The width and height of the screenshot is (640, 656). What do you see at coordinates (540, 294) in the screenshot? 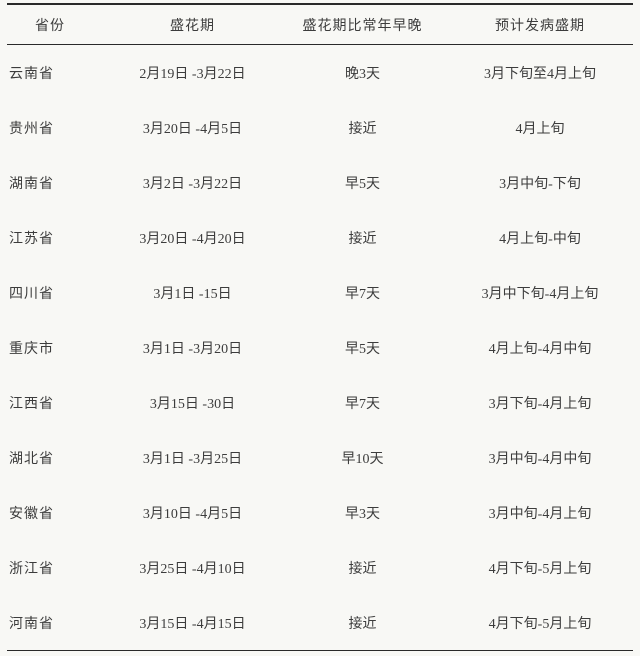
I see `cell-disease-peak: 3月中下旬-4月上旬` at bounding box center [540, 294].